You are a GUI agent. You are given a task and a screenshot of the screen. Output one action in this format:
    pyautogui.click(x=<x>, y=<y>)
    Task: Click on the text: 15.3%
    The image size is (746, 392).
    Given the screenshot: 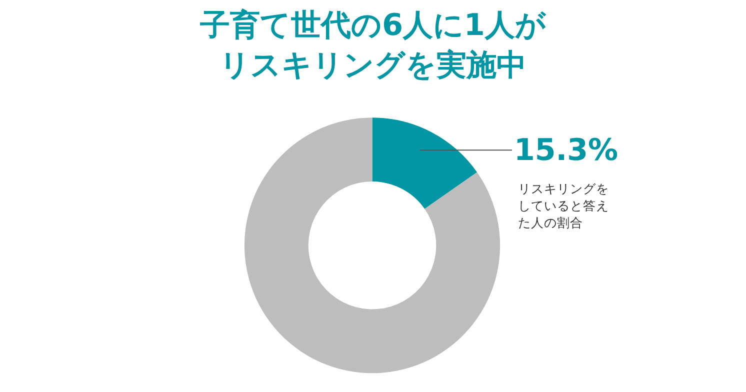 What is the action you would take?
    pyautogui.click(x=566, y=150)
    